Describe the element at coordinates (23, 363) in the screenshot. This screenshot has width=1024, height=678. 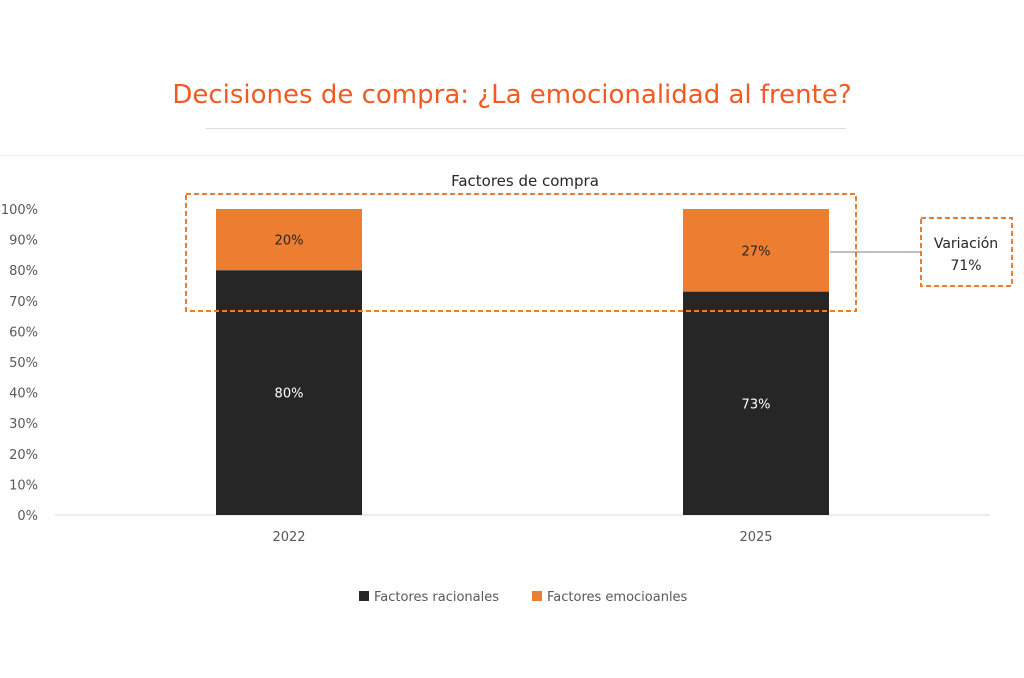
I see `y-tick-label: 50%` at that location.